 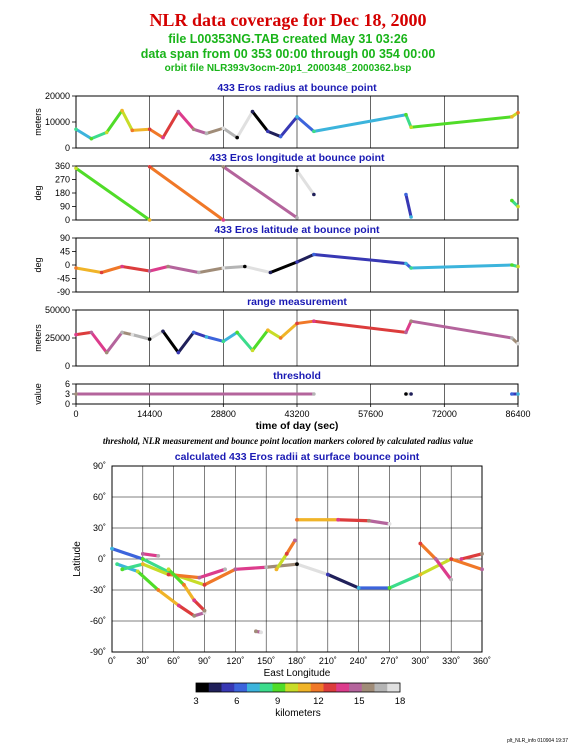 I want to click on colorbar-tick-label: 15, so click(x=359, y=701).